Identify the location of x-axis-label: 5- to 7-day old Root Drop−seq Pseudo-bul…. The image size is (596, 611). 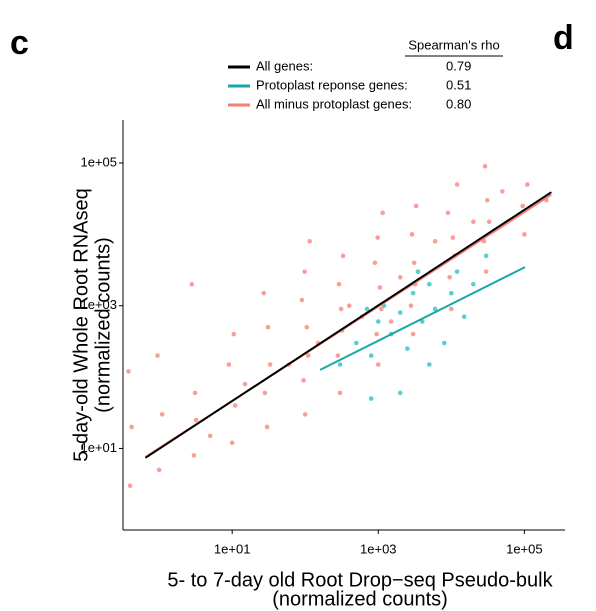
(360, 580).